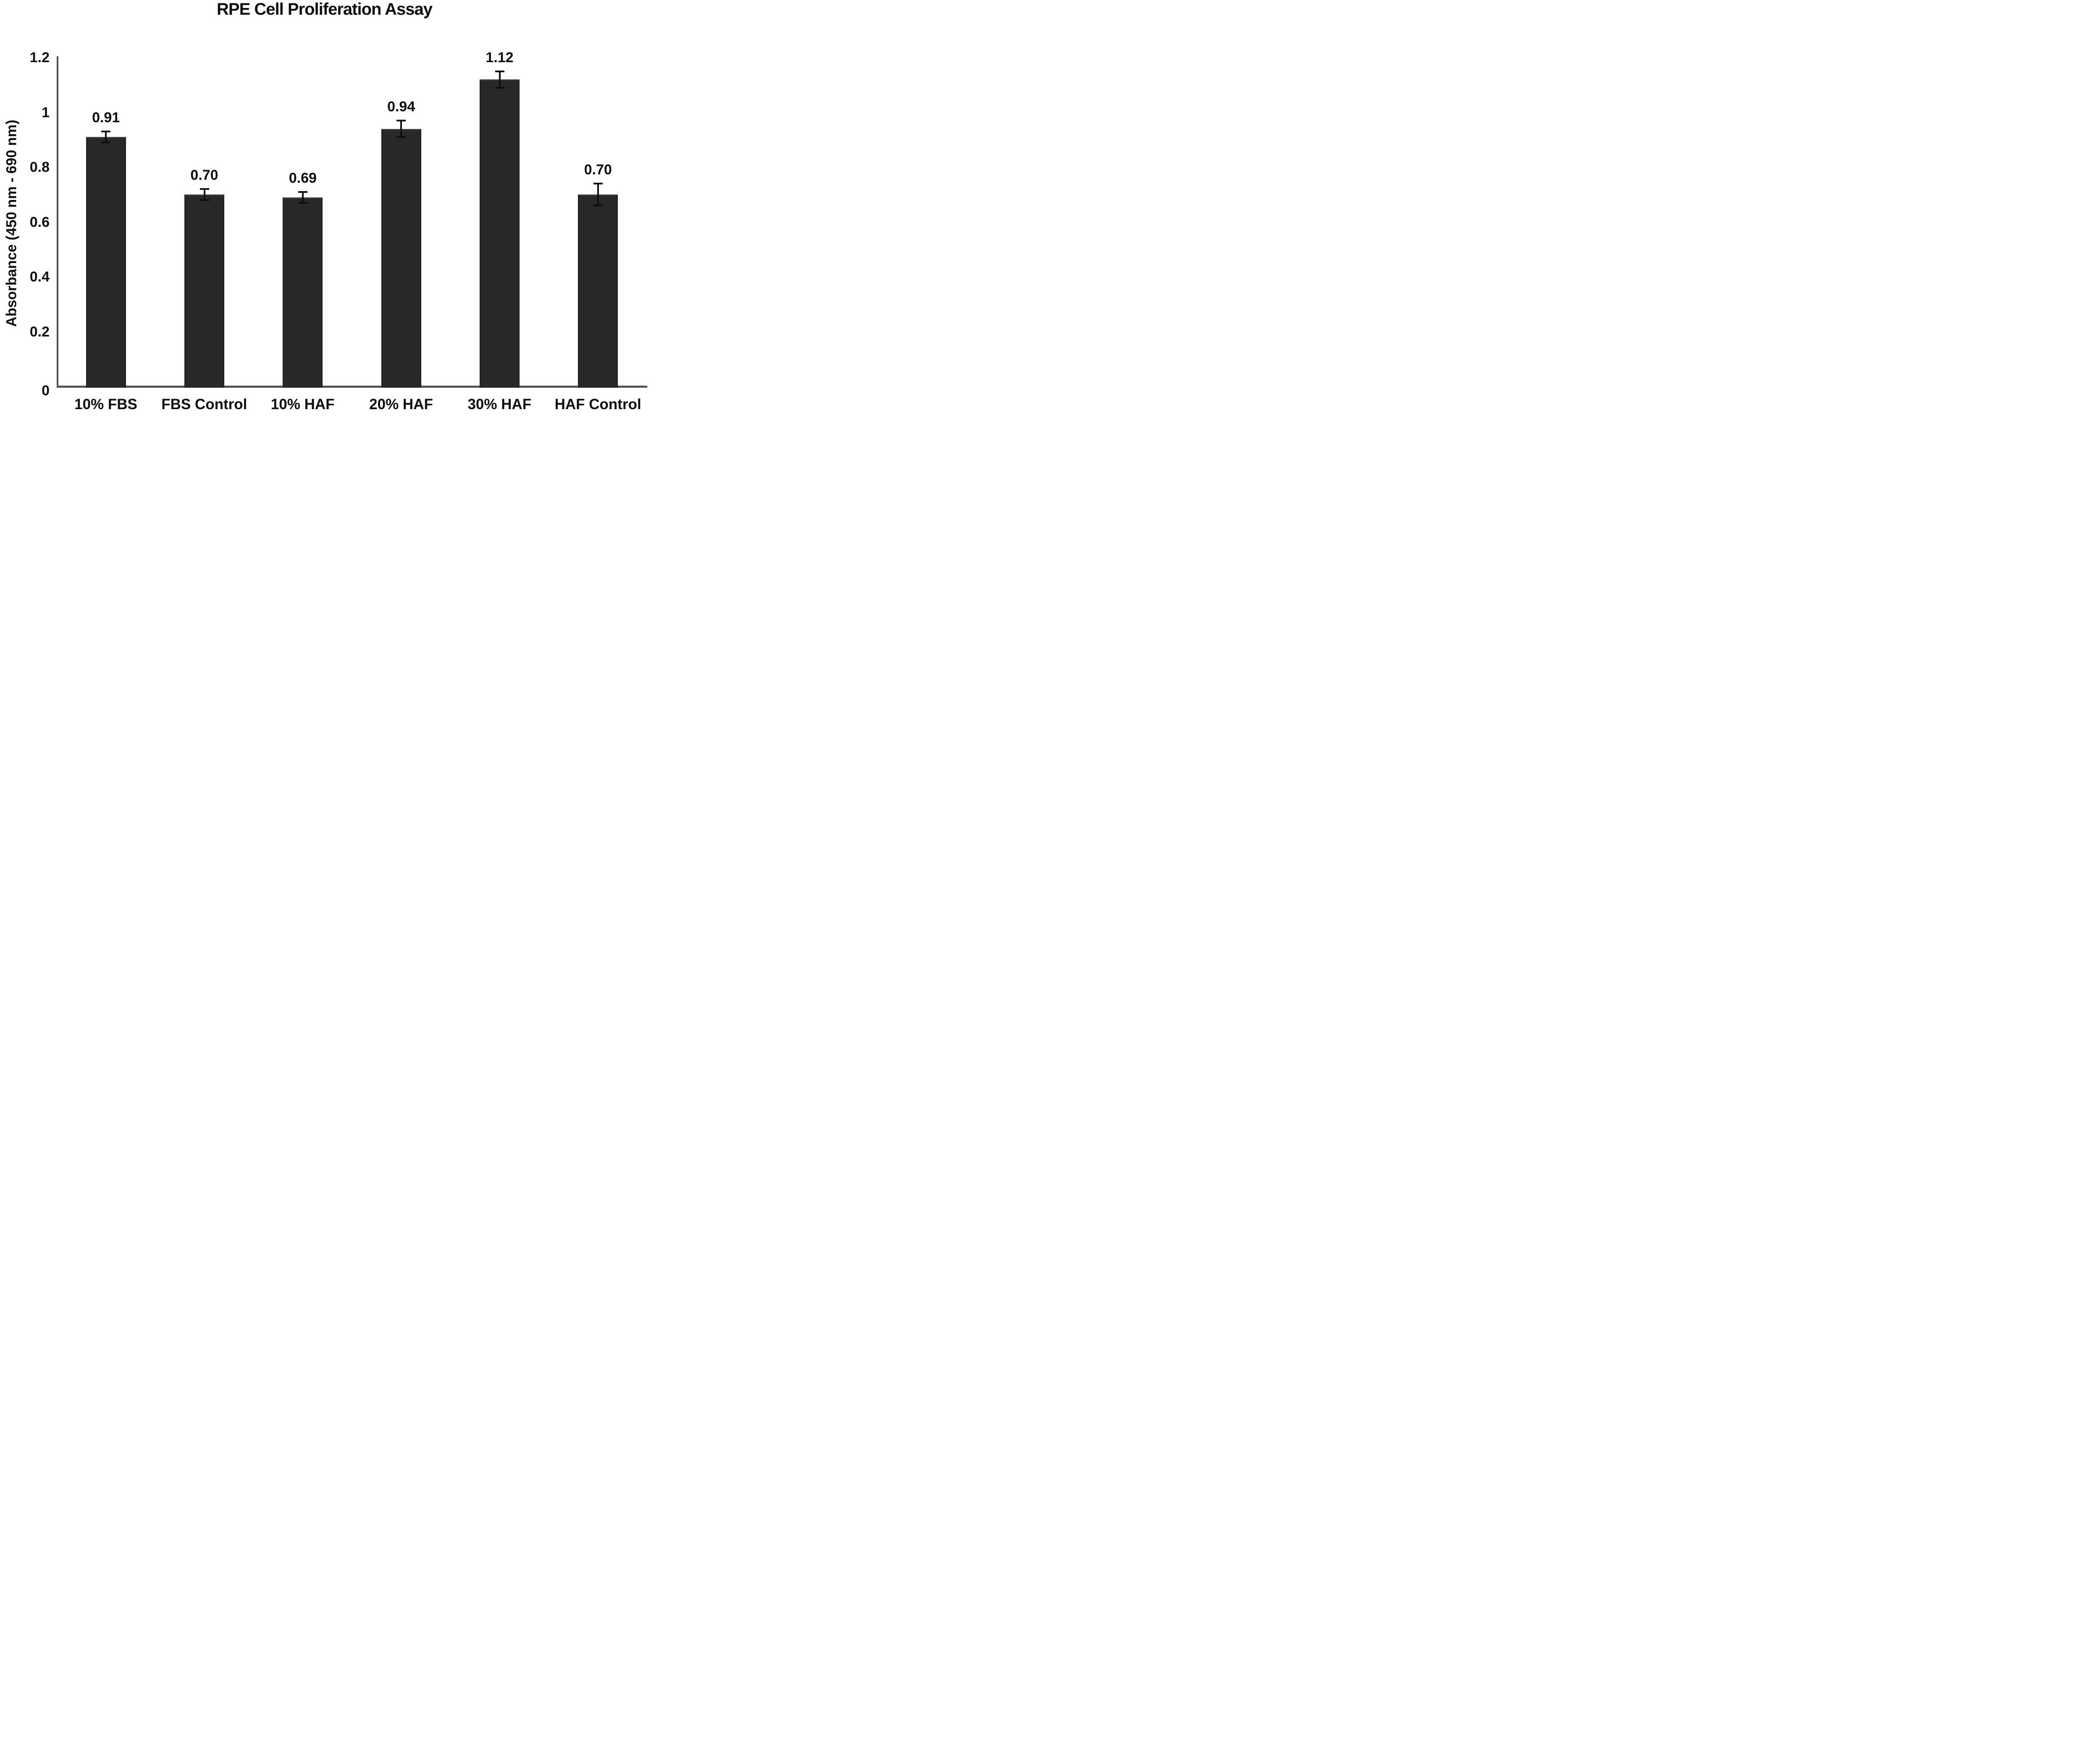  Describe the element at coordinates (46, 391) in the screenshot. I see `y-tick-label: 0` at that location.